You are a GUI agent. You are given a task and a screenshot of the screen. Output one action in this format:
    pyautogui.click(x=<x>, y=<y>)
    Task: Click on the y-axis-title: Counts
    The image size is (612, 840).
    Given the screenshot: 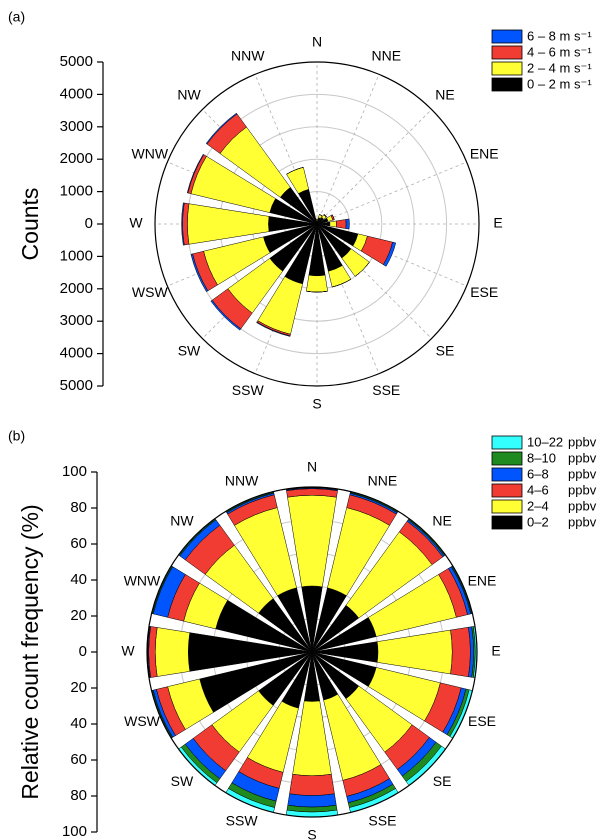 What is the action you would take?
    pyautogui.click(x=30, y=224)
    